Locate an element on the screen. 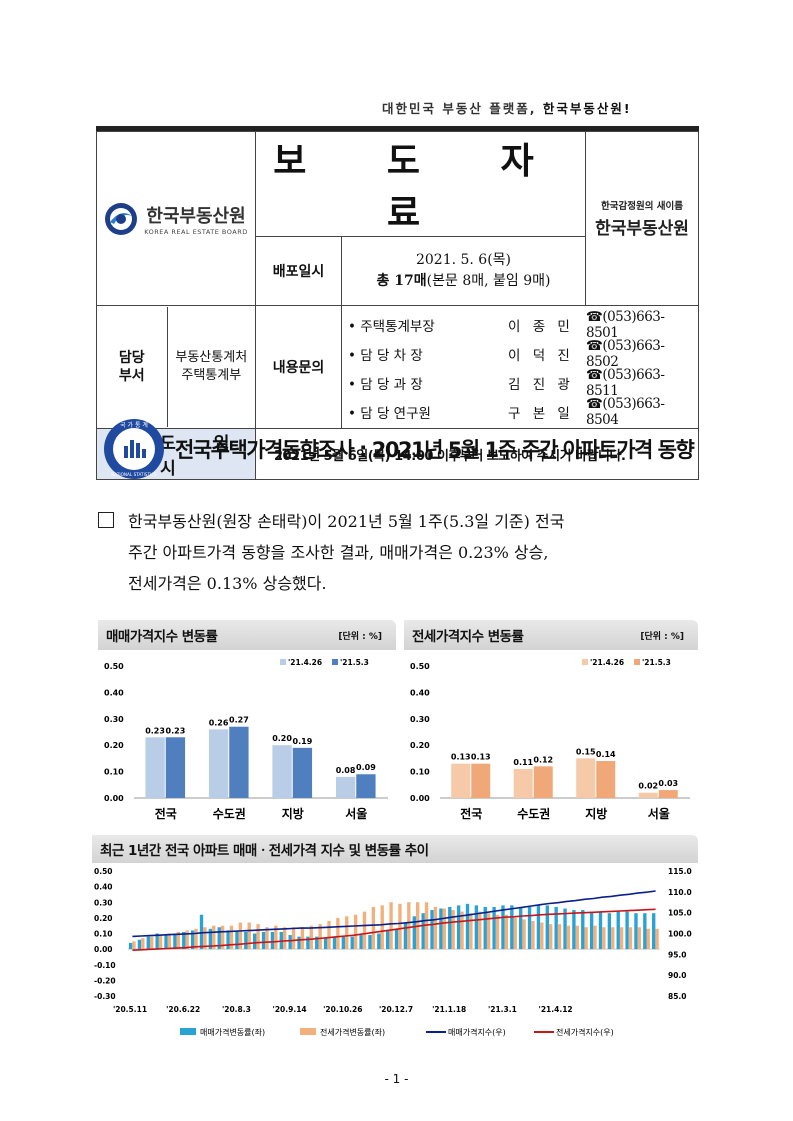 The height and width of the screenshot is (1121, 793). tagline: 대한민국 부동산 플랫폼, 한국부동산원! is located at coordinates (507, 108).